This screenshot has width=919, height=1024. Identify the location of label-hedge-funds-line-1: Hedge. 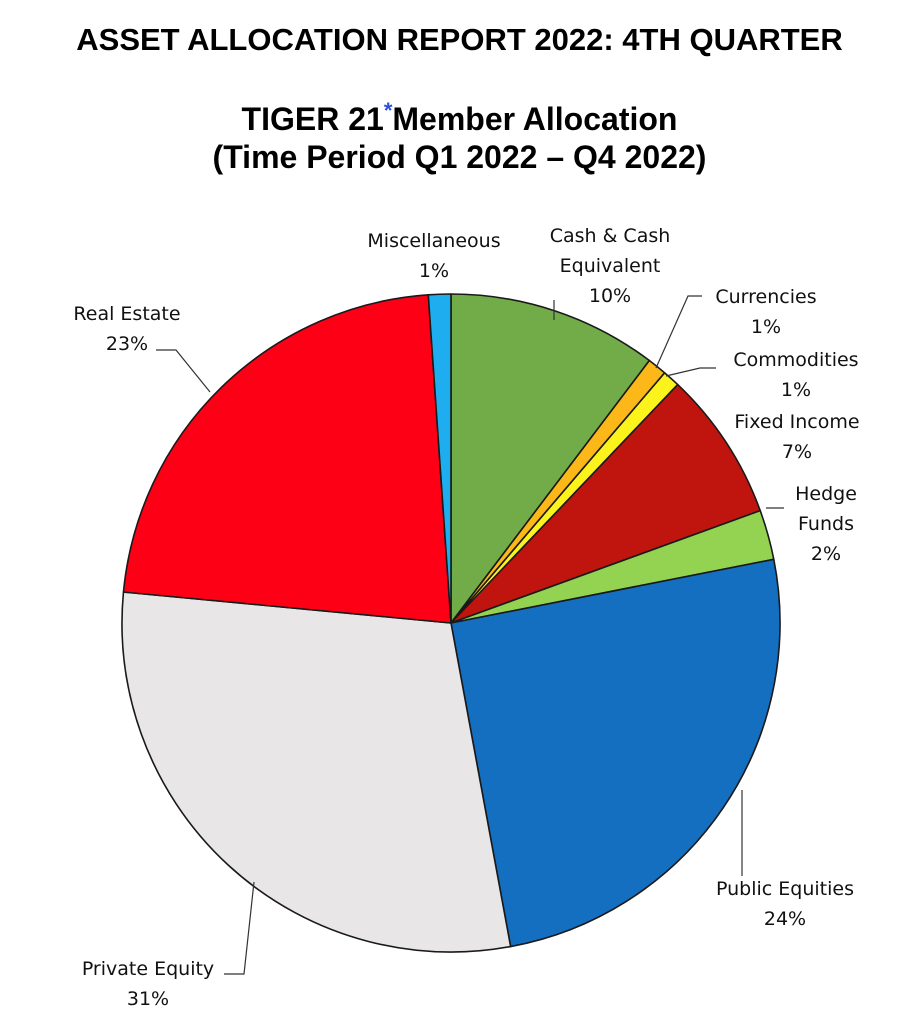
(826, 494).